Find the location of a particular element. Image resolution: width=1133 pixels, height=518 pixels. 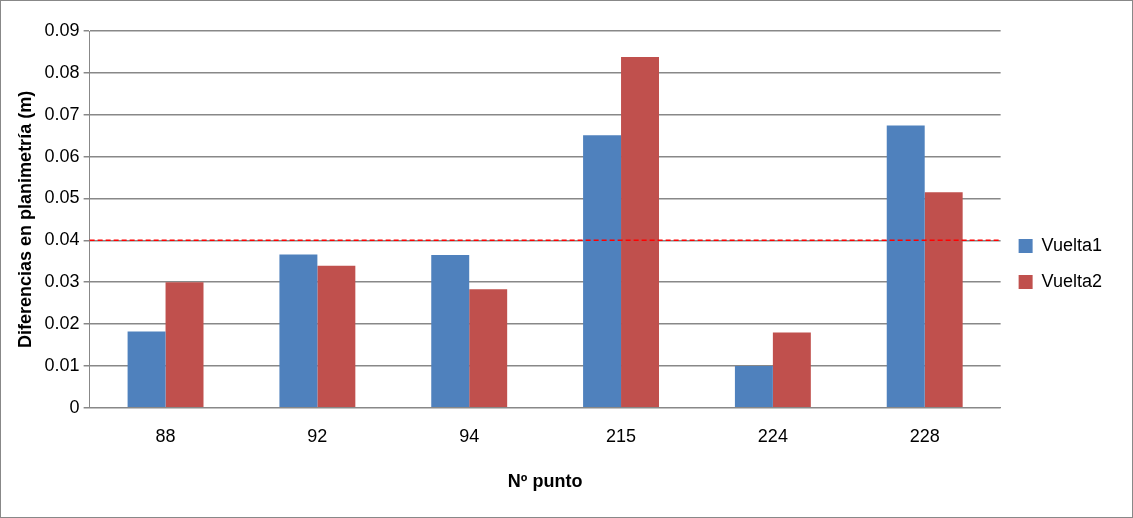

x-axis-title: Nº punto is located at coordinates (545, 481).